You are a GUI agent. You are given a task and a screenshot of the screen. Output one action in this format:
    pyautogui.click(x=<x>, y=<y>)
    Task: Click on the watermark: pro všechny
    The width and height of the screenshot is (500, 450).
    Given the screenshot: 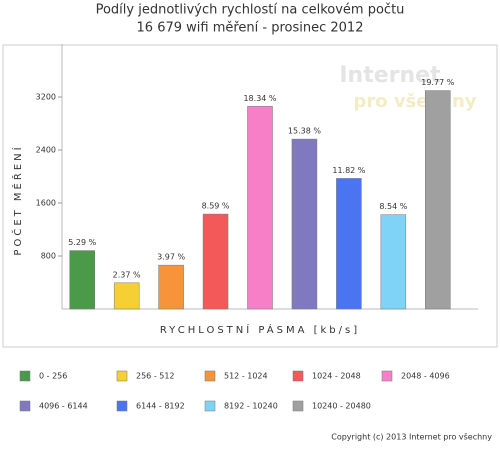 What is the action you would take?
    pyautogui.click(x=414, y=101)
    